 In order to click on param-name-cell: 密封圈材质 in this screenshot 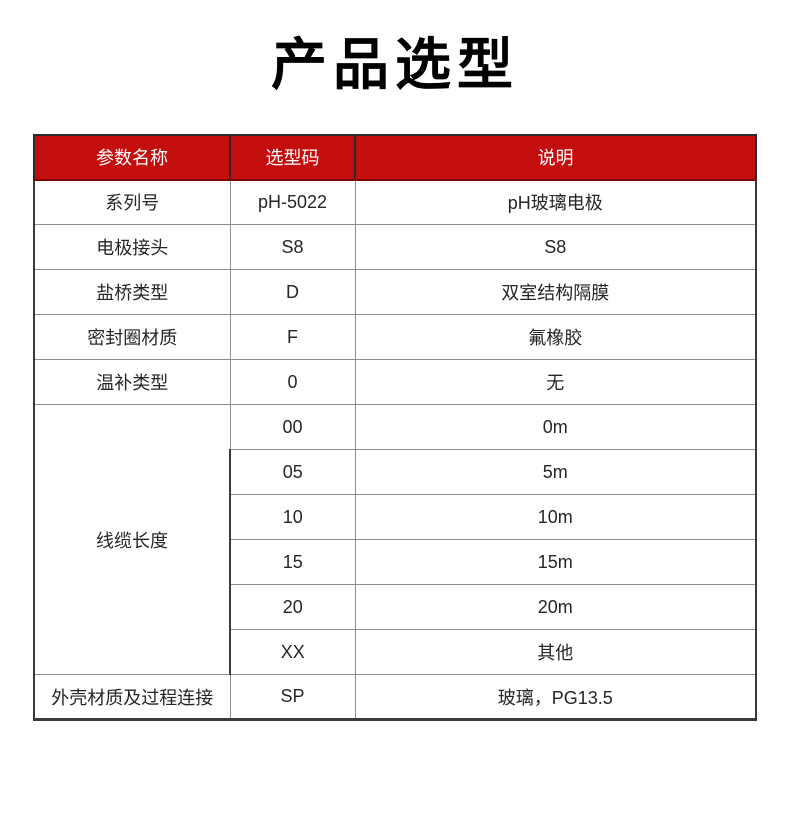, I will do `click(132, 337)`.